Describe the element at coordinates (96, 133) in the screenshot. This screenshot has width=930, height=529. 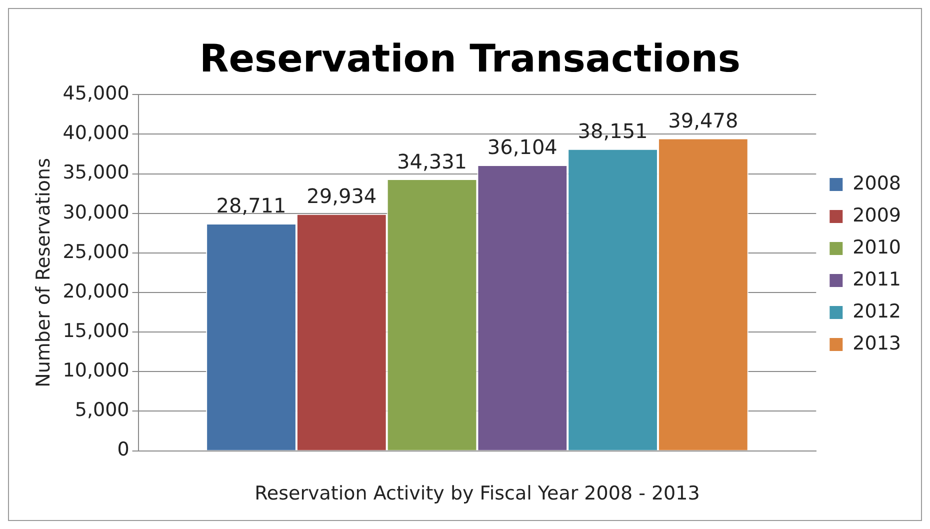
I see `y-tick-label: 40,000` at that location.